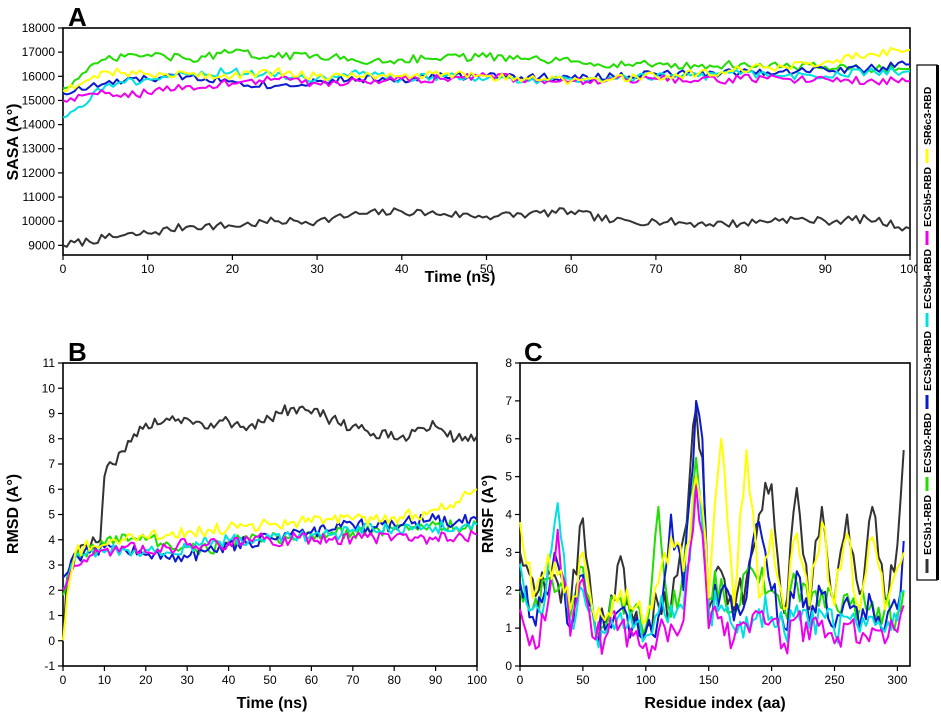  What do you see at coordinates (13, 142) in the screenshot?
I see `sasa-y-axis-label: SASA (A°)` at bounding box center [13, 142].